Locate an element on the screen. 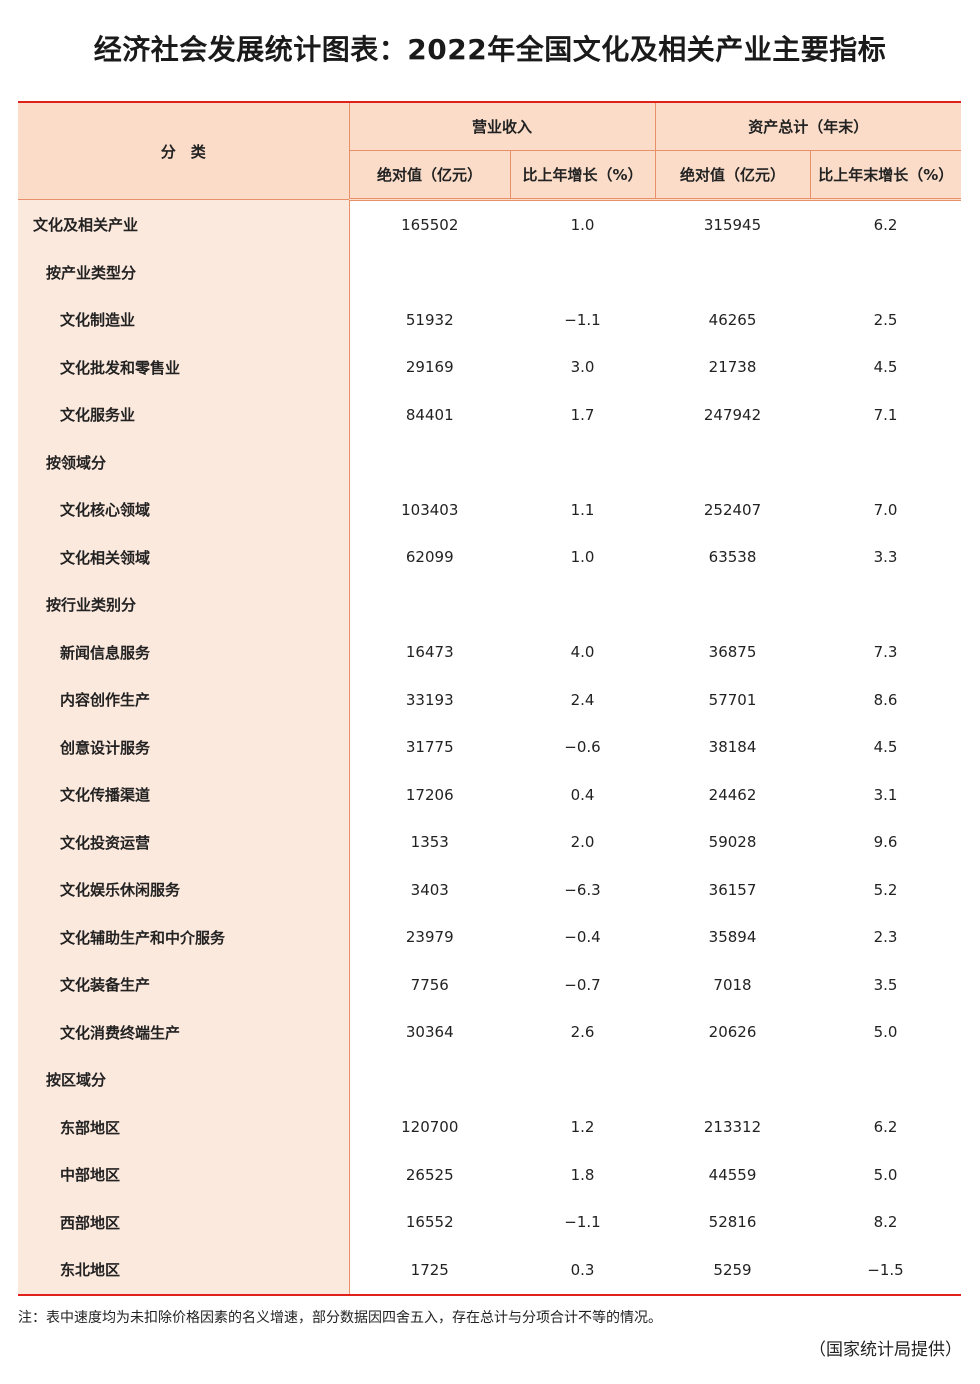 The image size is (980, 1384). cell-revenue-absolute: 1353 is located at coordinates (429, 842).